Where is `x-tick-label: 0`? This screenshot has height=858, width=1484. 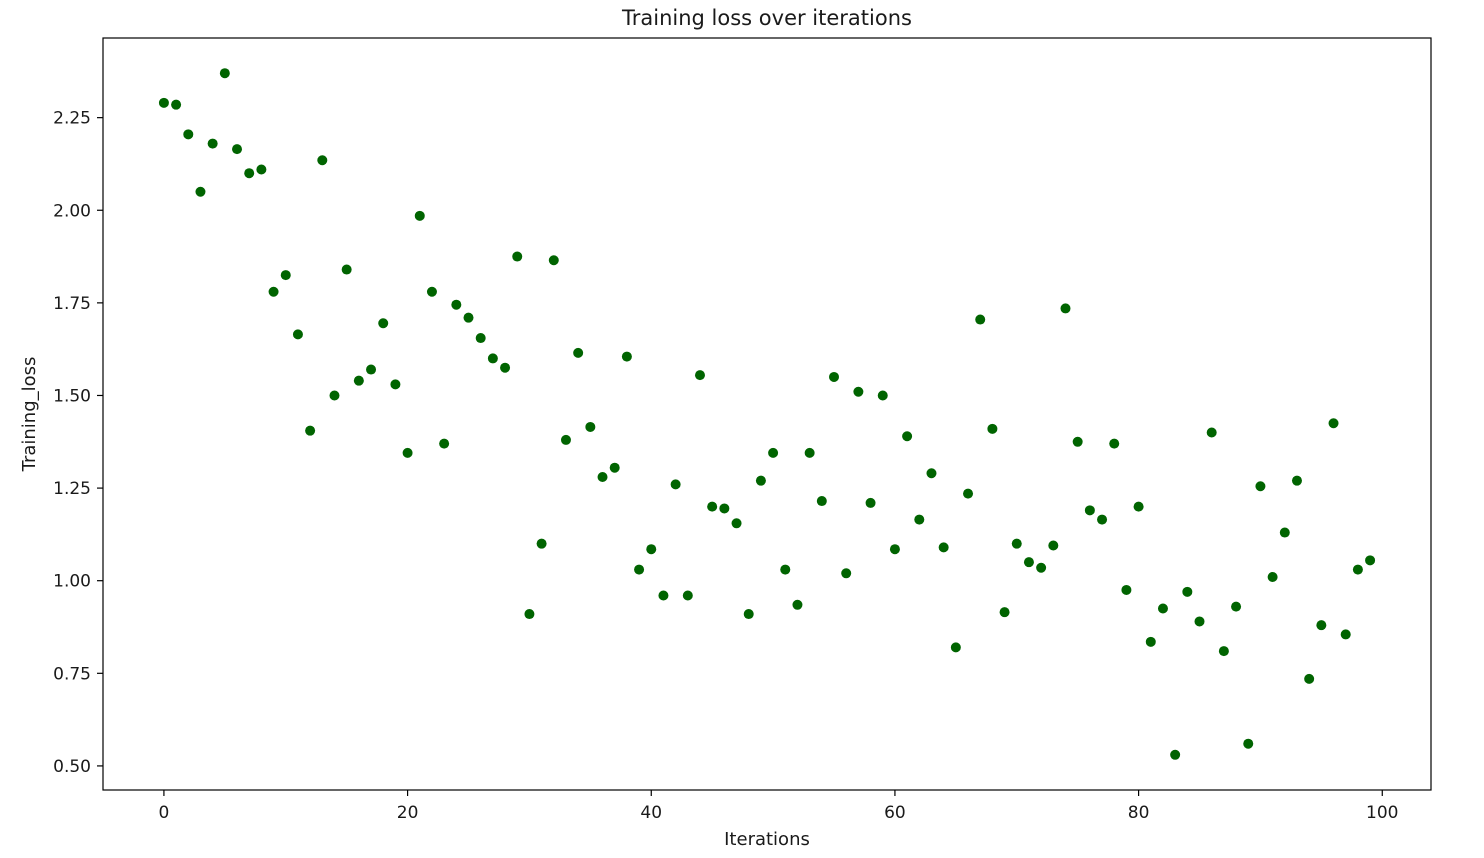
x-tick-label: 0 is located at coordinates (164, 813).